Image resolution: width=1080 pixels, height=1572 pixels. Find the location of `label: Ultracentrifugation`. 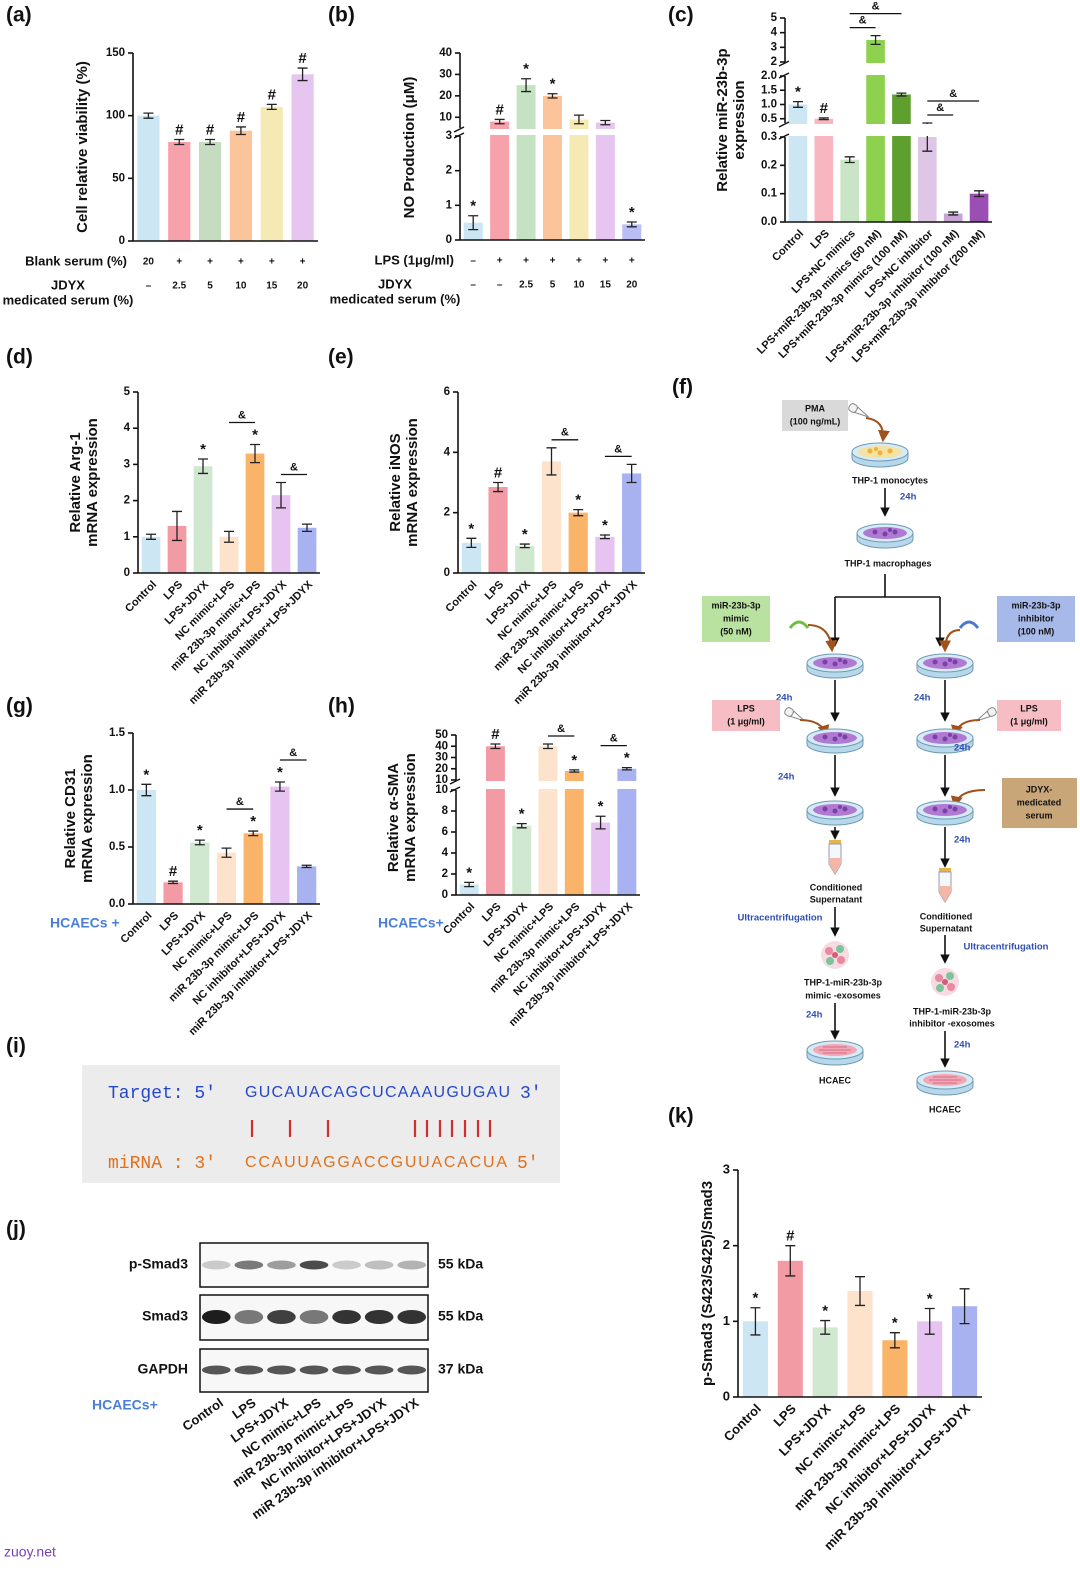

label: Ultracentrifugation is located at coordinates (1006, 947).